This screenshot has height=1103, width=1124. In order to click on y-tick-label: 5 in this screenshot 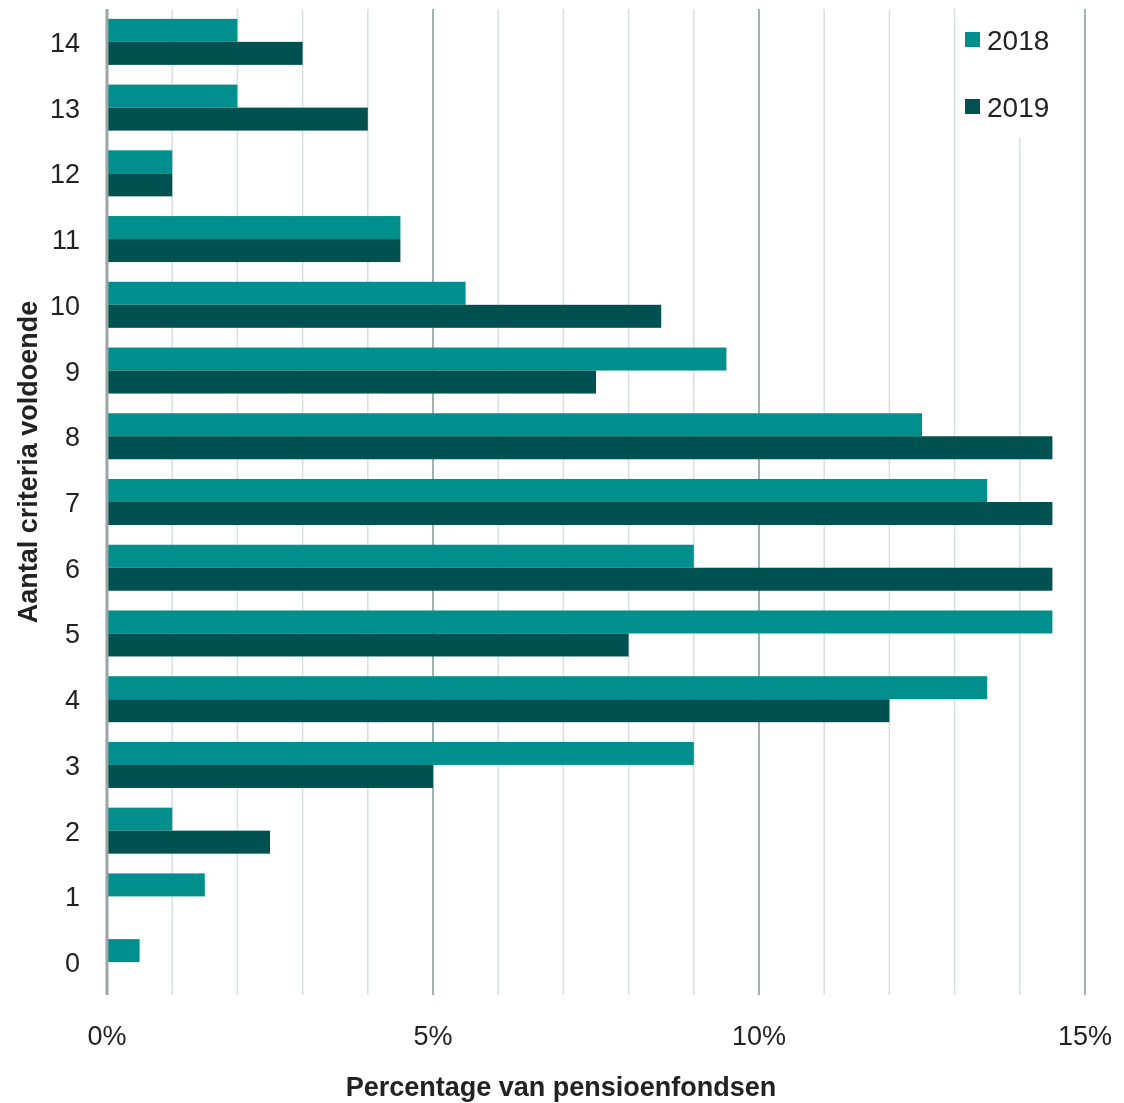, I will do `click(72, 634)`.